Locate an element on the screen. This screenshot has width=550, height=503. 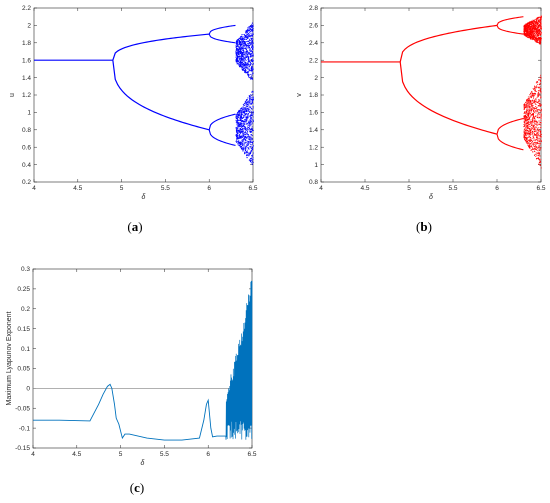
y-tick-label: 0.6 is located at coordinates (26, 147).